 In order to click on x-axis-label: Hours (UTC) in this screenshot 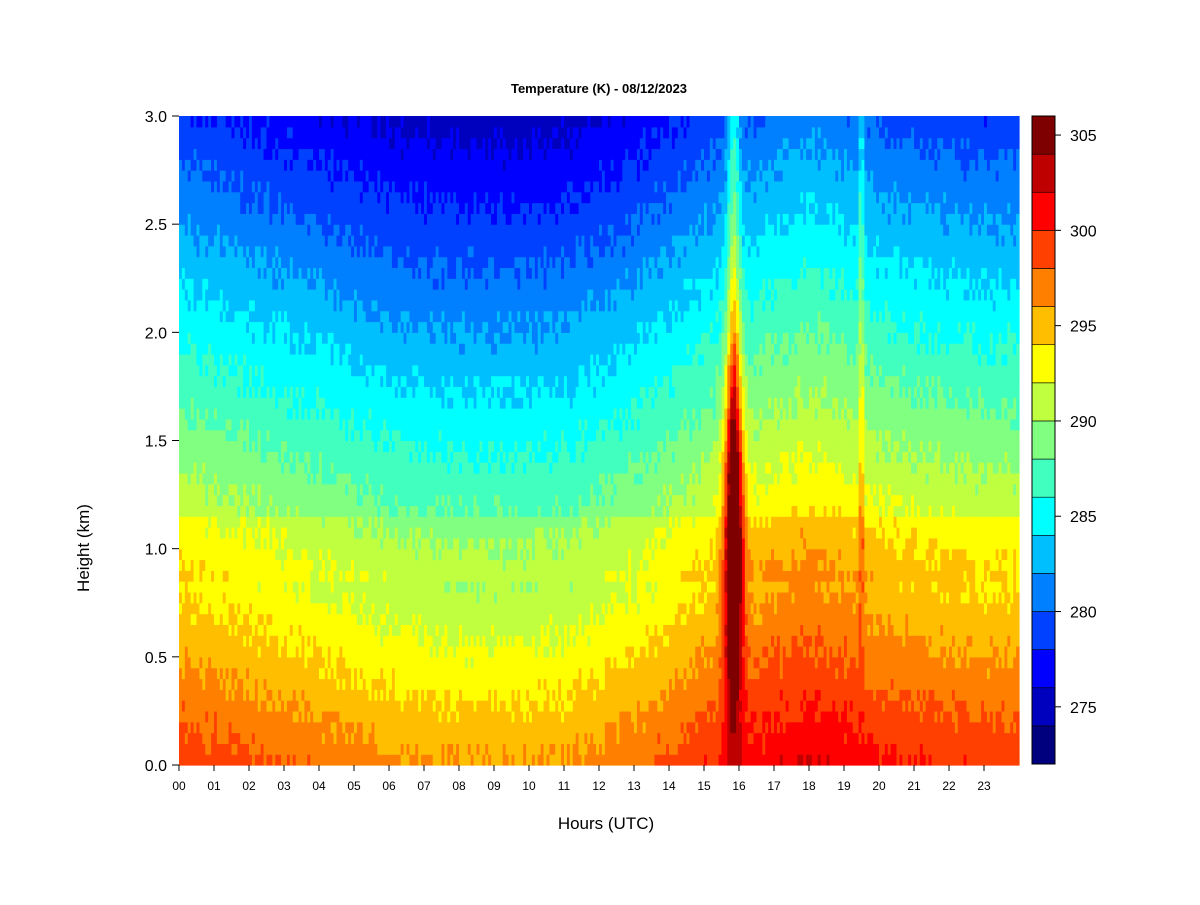, I will do `click(606, 823)`.